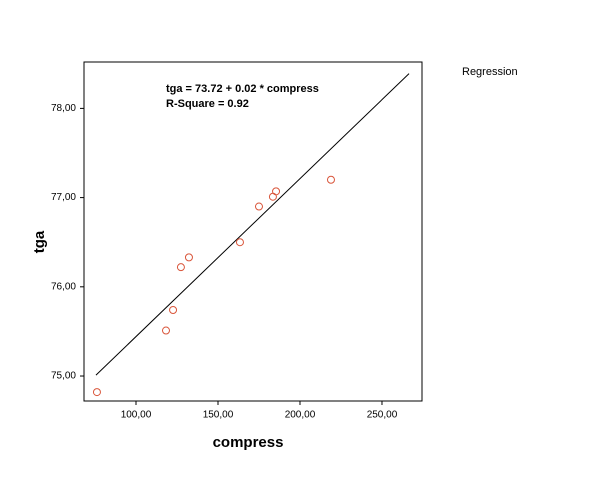 Image resolution: width=603 pixels, height=481 pixels. Describe the element at coordinates (63, 108) in the screenshot. I see `y-tick-label: 78,00` at that location.